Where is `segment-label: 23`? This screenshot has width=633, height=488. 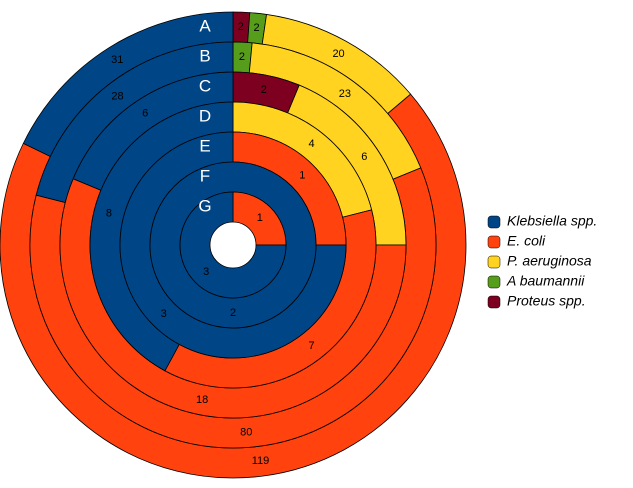
segment-label: 23 is located at coordinates (345, 94).